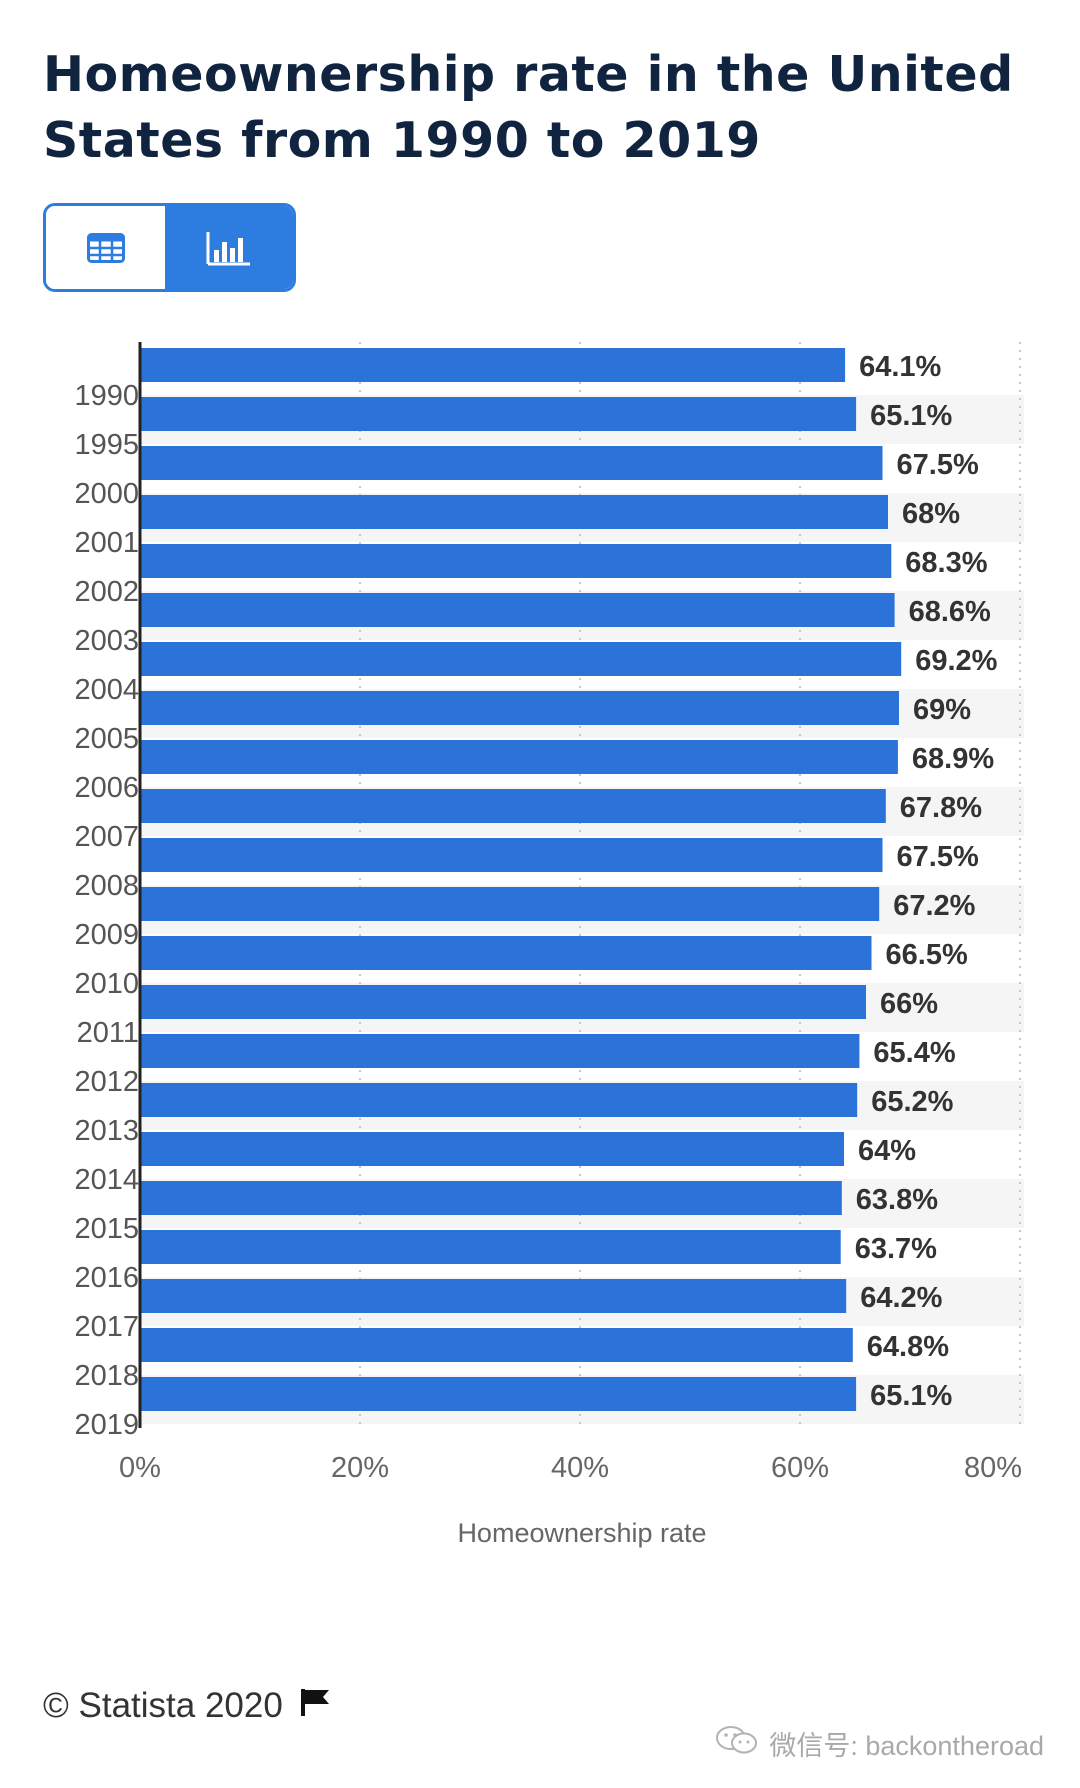 The width and height of the screenshot is (1080, 1788). Describe the element at coordinates (106, 1131) in the screenshot. I see `category-label: 2013` at that location.